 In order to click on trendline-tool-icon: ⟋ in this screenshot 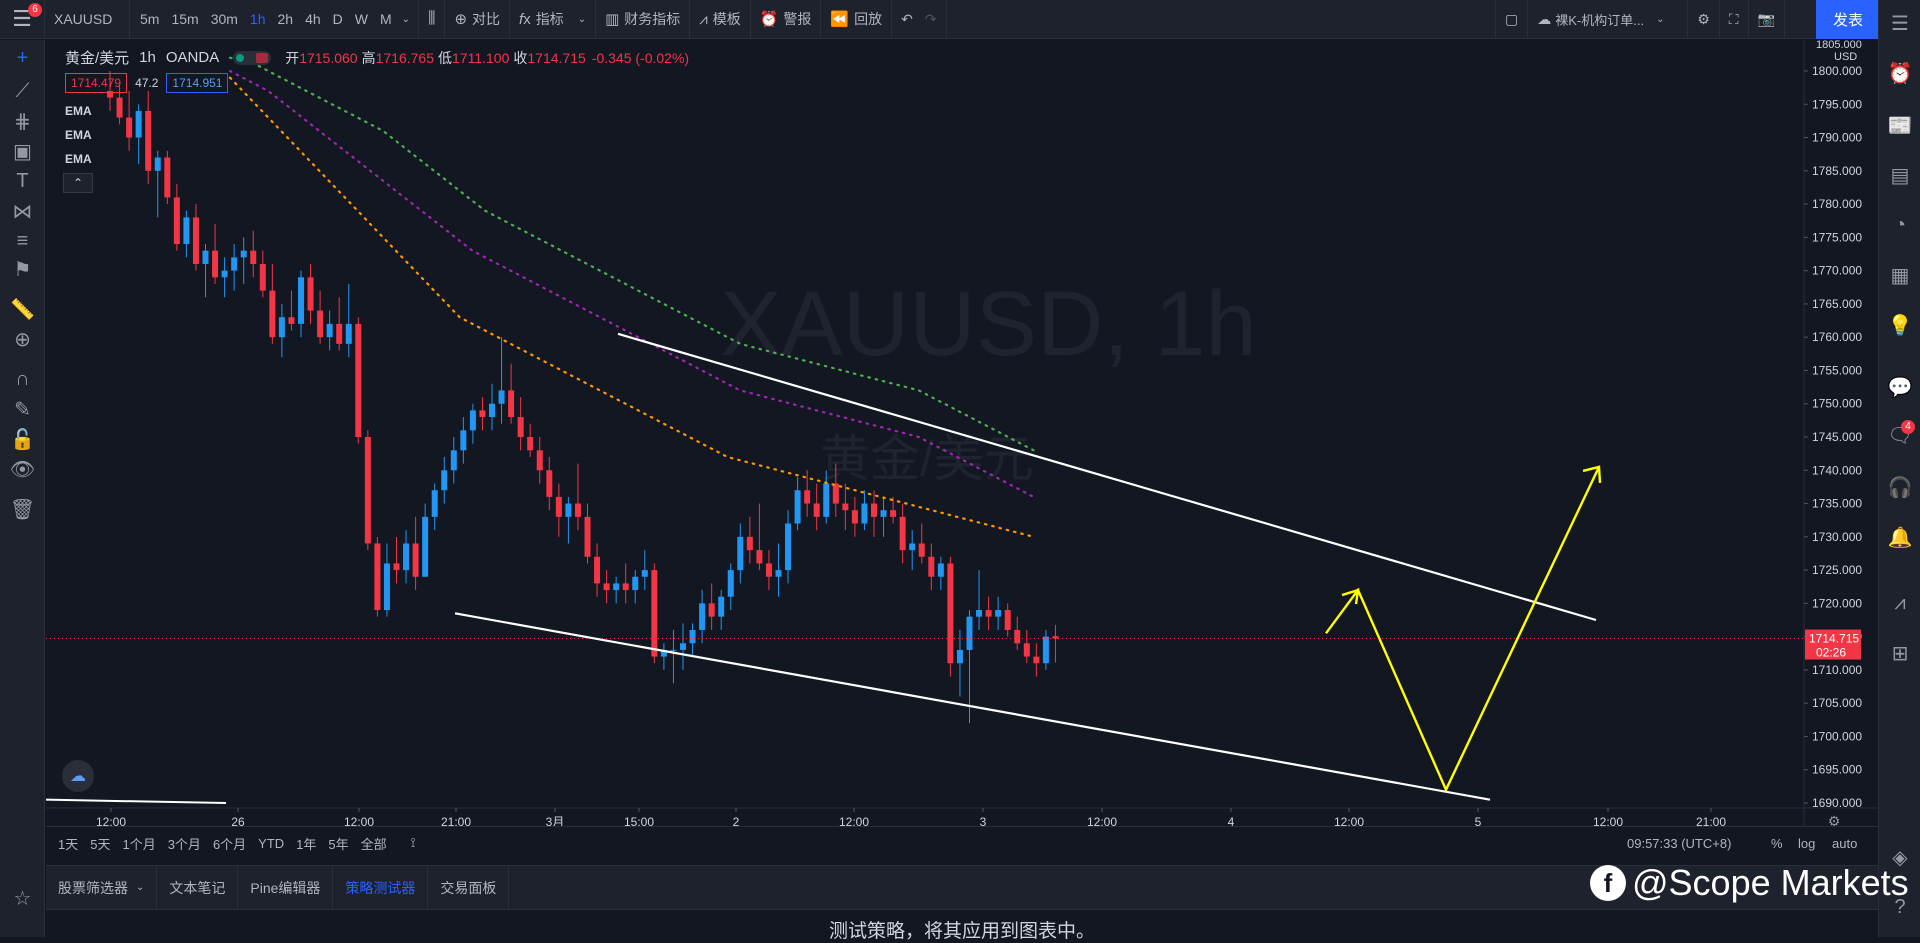, I will do `click(22, 90)`.